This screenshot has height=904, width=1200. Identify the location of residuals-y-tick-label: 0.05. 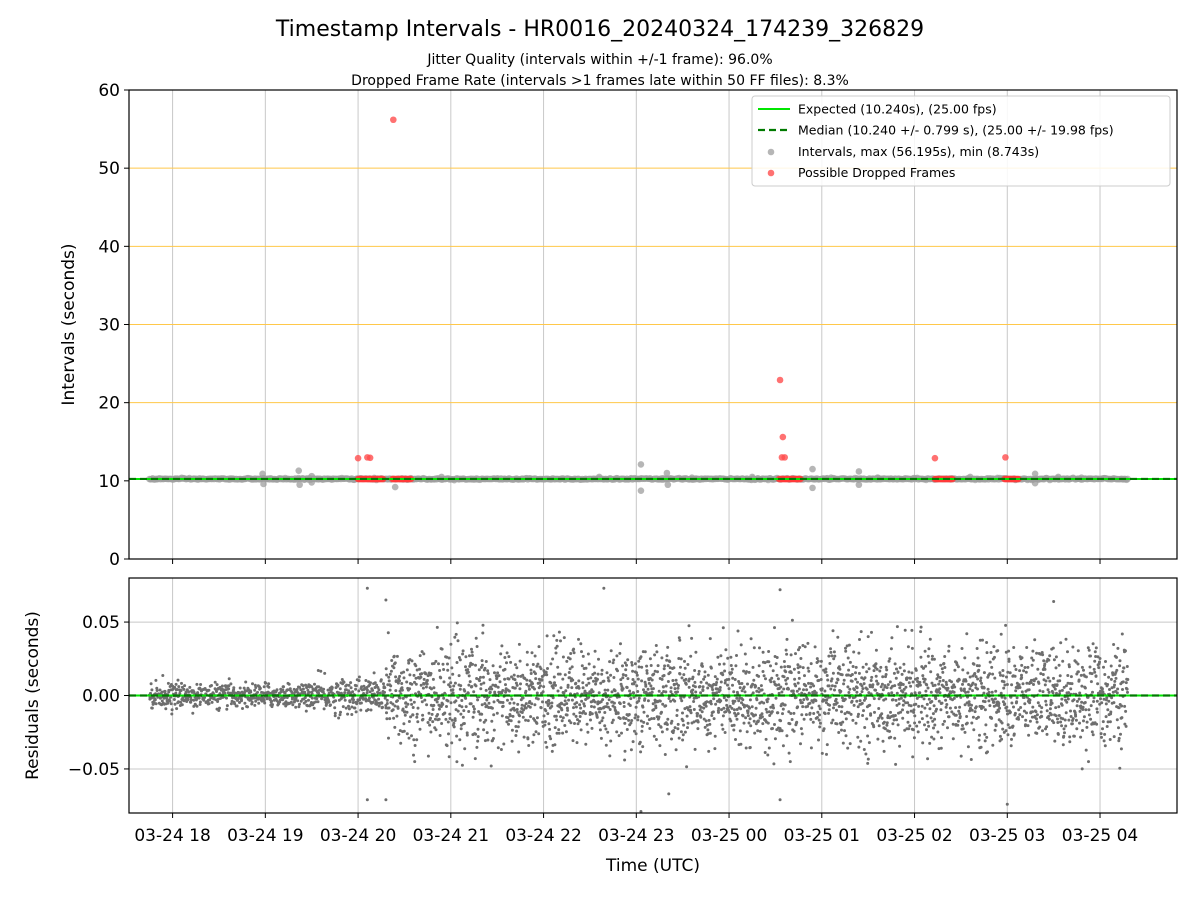
(101, 623).